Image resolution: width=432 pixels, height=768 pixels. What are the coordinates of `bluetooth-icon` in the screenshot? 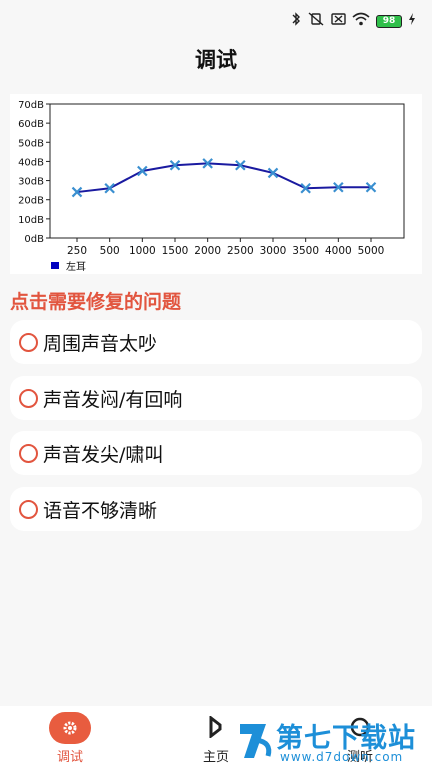 It's located at (296, 21).